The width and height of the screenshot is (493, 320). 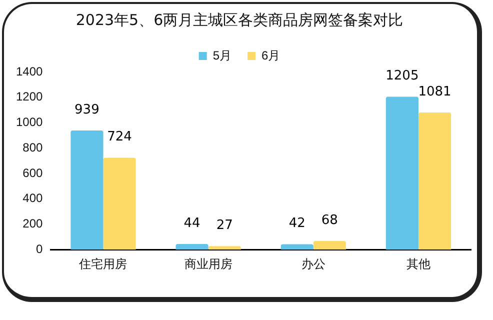 I want to click on data-label: 27, so click(x=224, y=226).